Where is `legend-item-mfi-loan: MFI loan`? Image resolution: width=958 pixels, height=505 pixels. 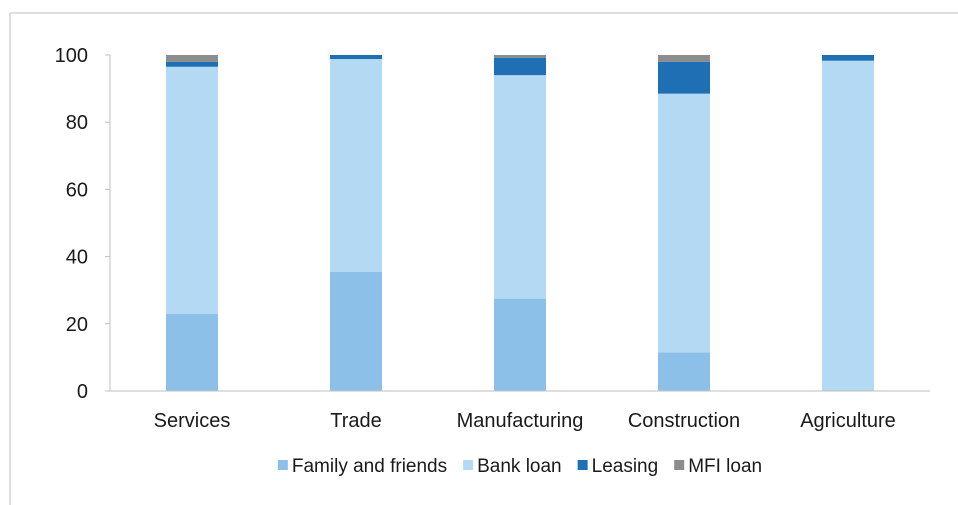
legend-item-mfi-loan: MFI loan is located at coordinates (718, 466).